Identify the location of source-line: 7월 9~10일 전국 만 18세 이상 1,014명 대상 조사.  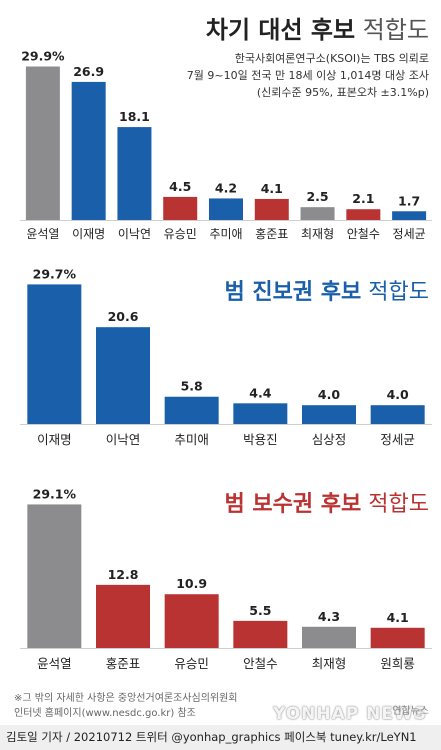
(307, 75).